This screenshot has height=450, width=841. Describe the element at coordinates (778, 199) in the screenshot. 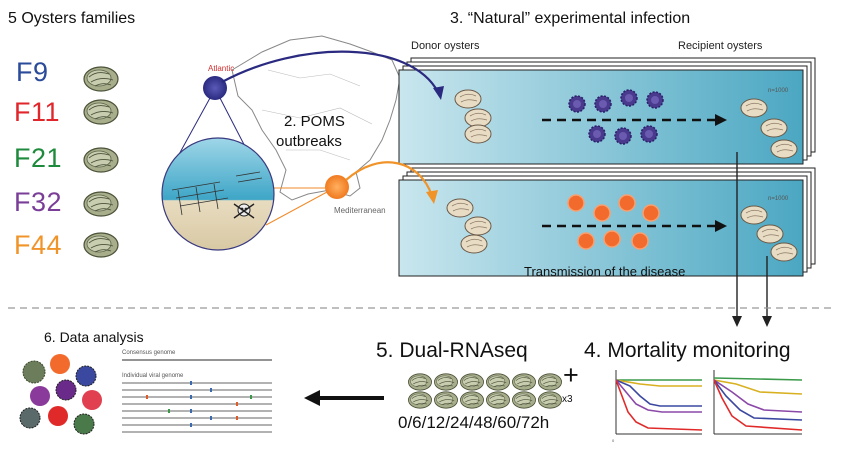

I see `n-label-bottom: n=1000` at that location.